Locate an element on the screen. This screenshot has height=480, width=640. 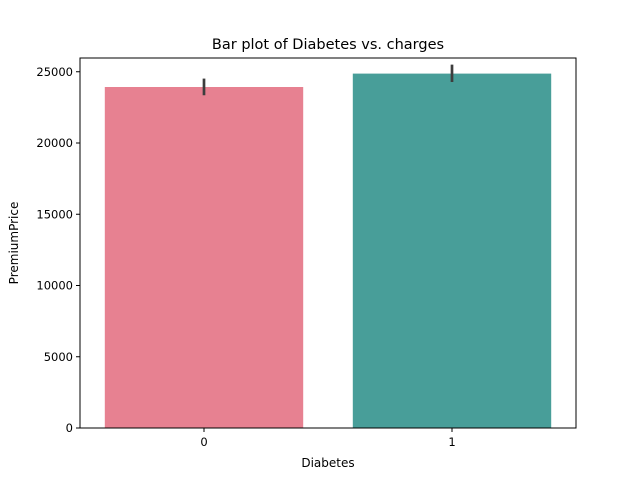
y-tick-label: 10000 is located at coordinates (54, 286).